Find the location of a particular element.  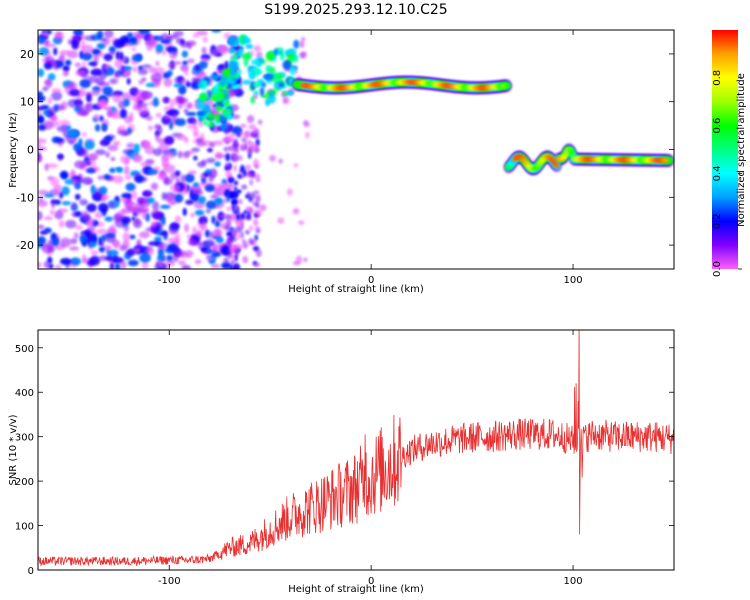

spectrogram-x-label: Height of straight line (km) is located at coordinates (356, 289).